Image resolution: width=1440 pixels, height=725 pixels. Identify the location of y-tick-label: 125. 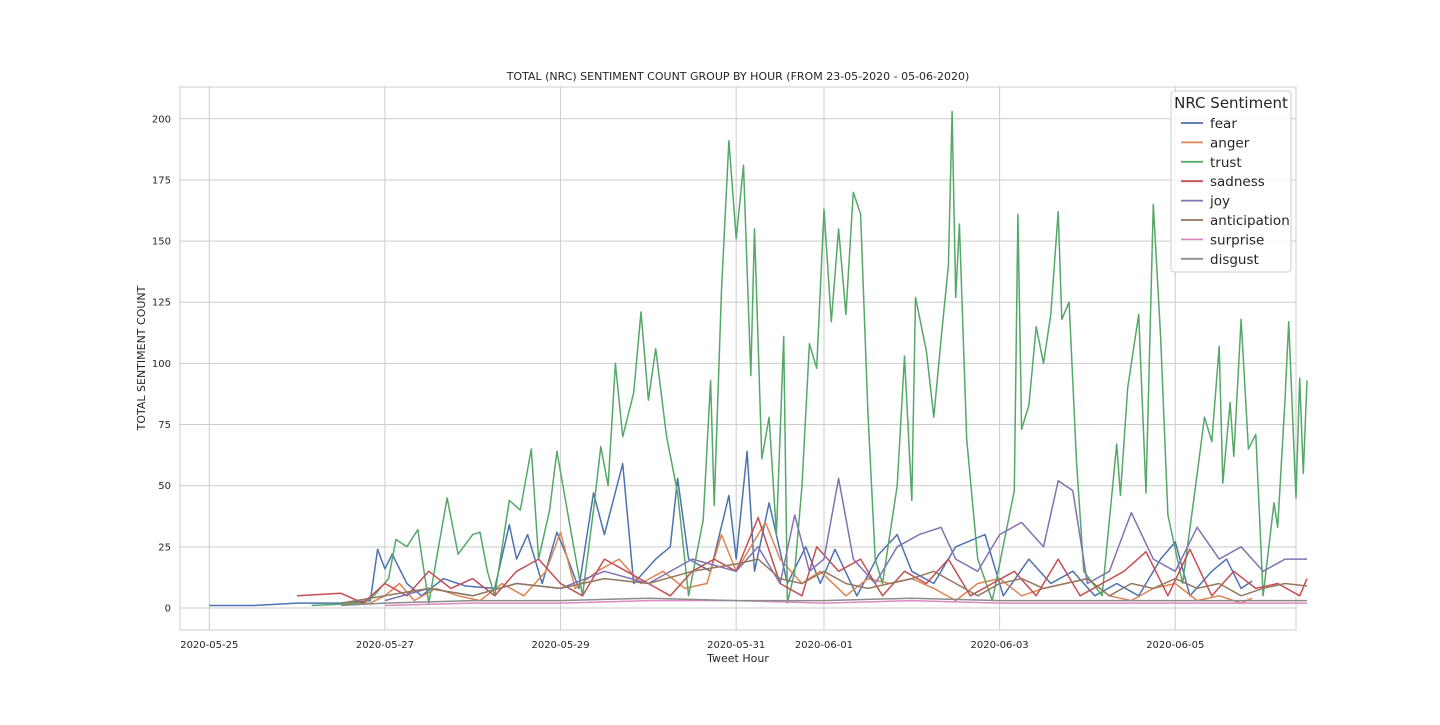
(161, 303).